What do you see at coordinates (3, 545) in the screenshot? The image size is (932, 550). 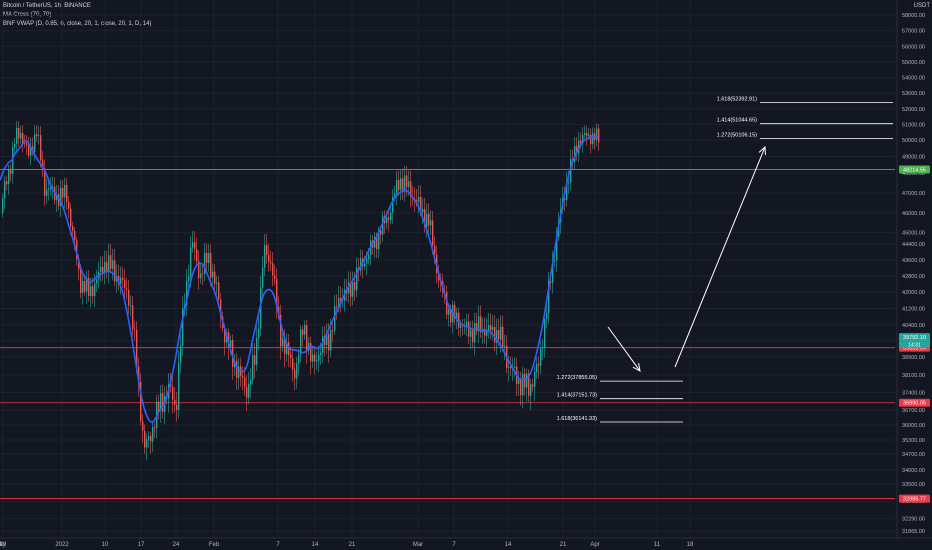 I see `x-tick-label: 20` at bounding box center [3, 545].